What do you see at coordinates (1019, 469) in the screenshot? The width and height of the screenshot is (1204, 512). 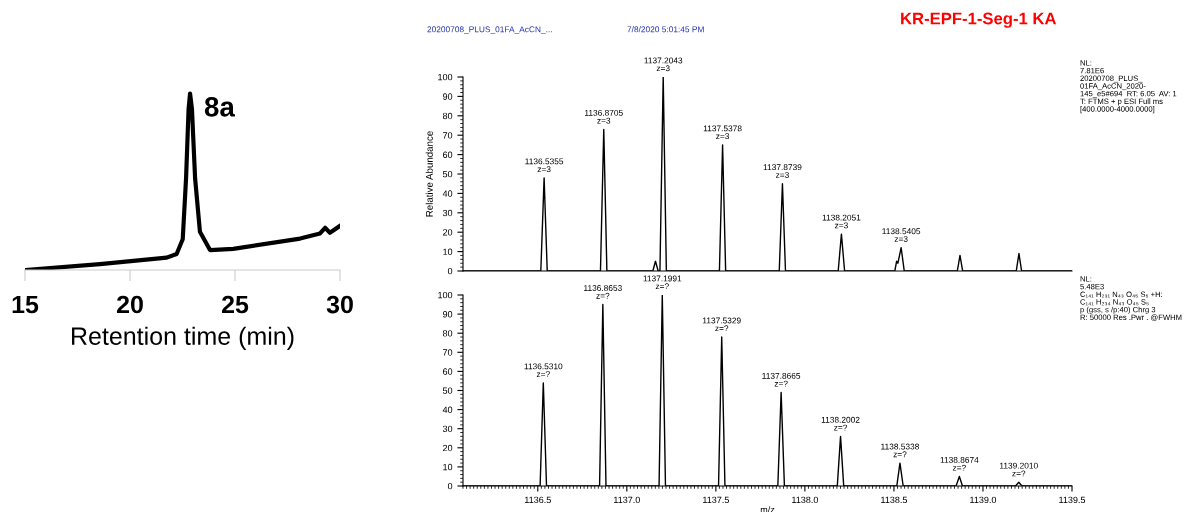 I see `annotation: 1139.2010 z=?` at bounding box center [1019, 469].